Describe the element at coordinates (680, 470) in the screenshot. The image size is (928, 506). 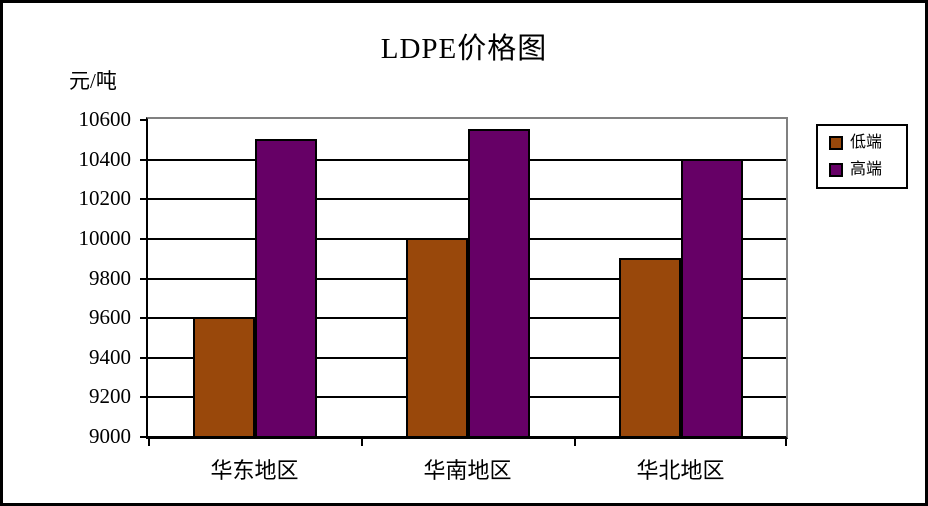
I see `x-category-label-3: 华北地区` at that location.